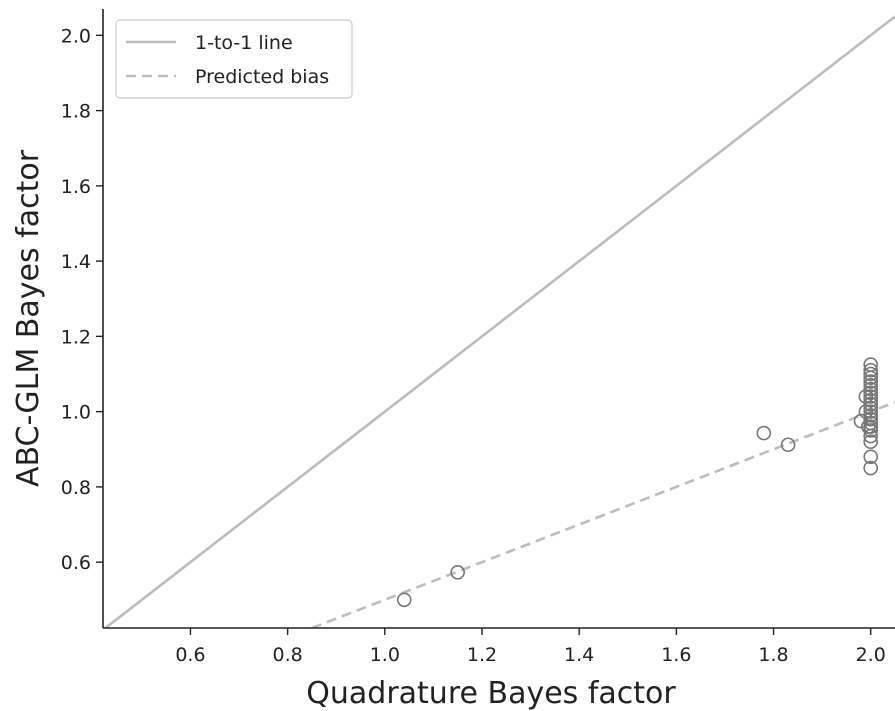 The width and height of the screenshot is (895, 711). I want to click on x-tick-label: 0.8, so click(288, 655).